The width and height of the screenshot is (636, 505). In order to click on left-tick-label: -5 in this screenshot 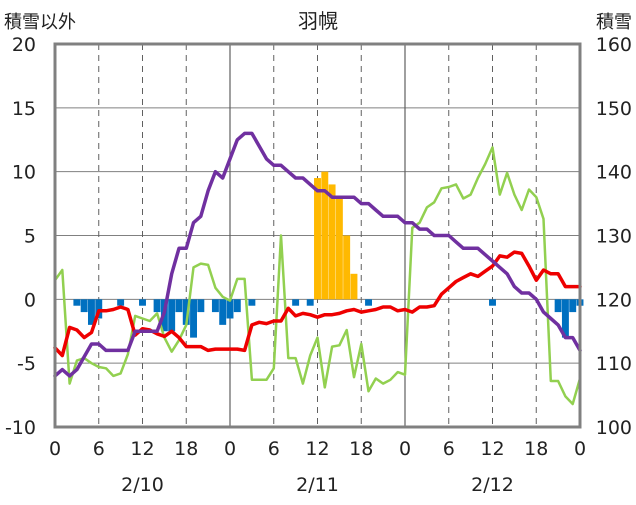, I will do `click(26, 364)`.